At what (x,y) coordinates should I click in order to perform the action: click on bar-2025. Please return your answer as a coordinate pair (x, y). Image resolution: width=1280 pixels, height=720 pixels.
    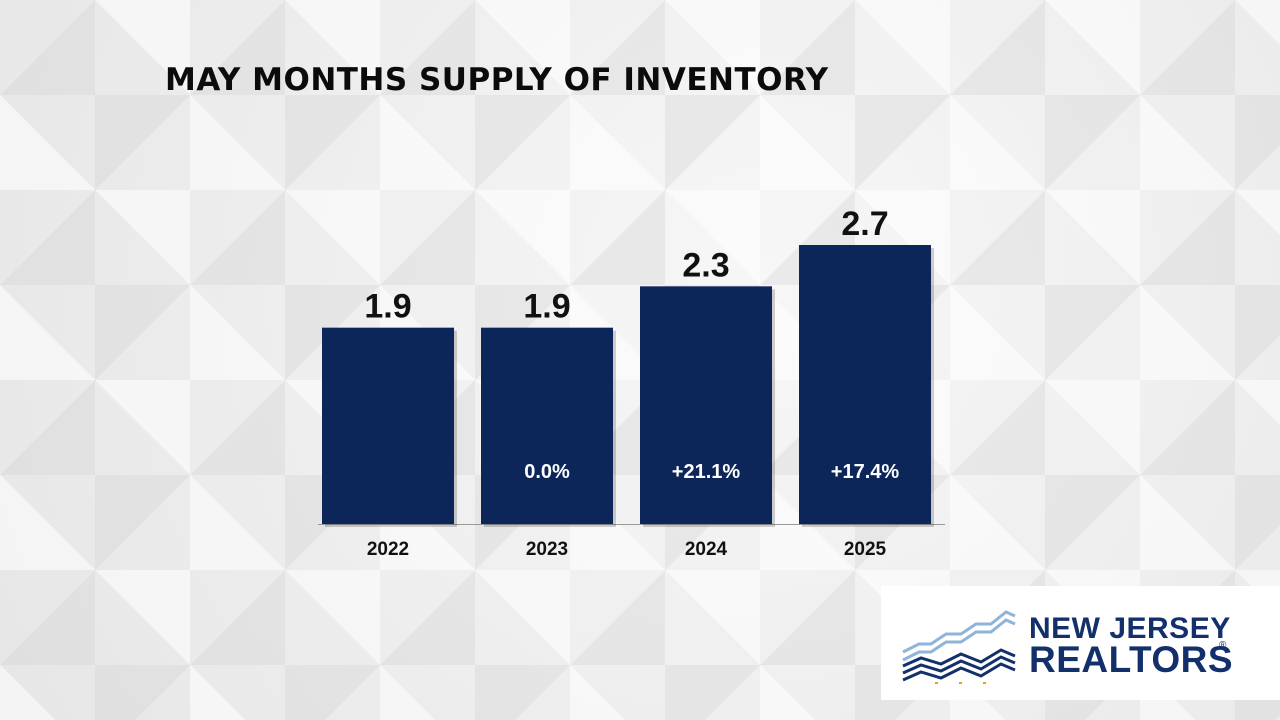
    Looking at the image, I should click on (865, 384).